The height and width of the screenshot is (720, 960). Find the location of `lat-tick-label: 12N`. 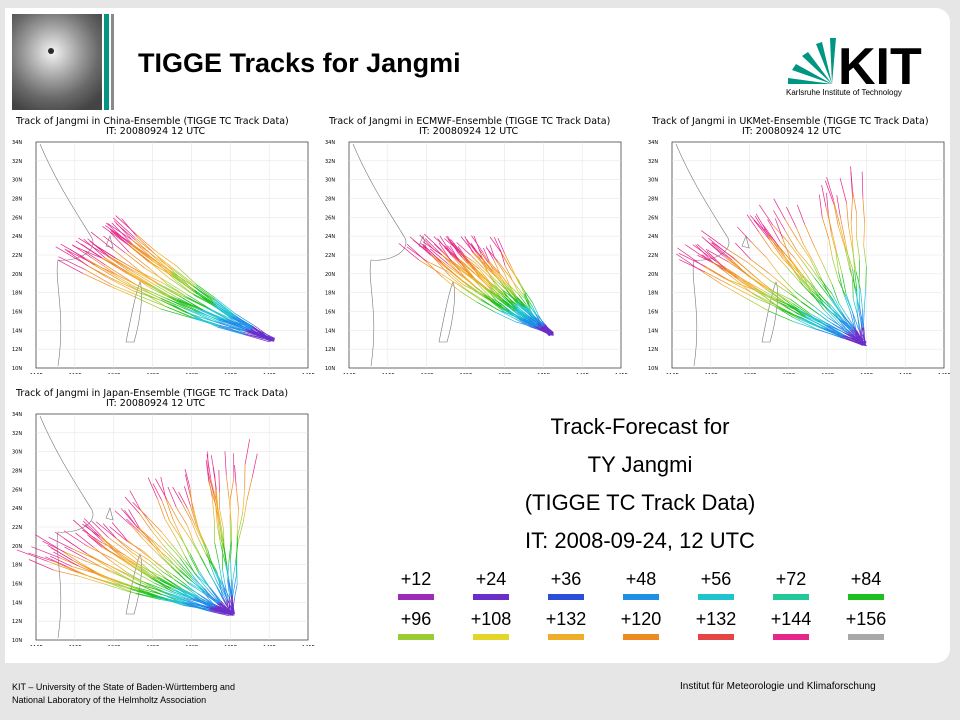

lat-tick-label: 12N is located at coordinates (330, 350).